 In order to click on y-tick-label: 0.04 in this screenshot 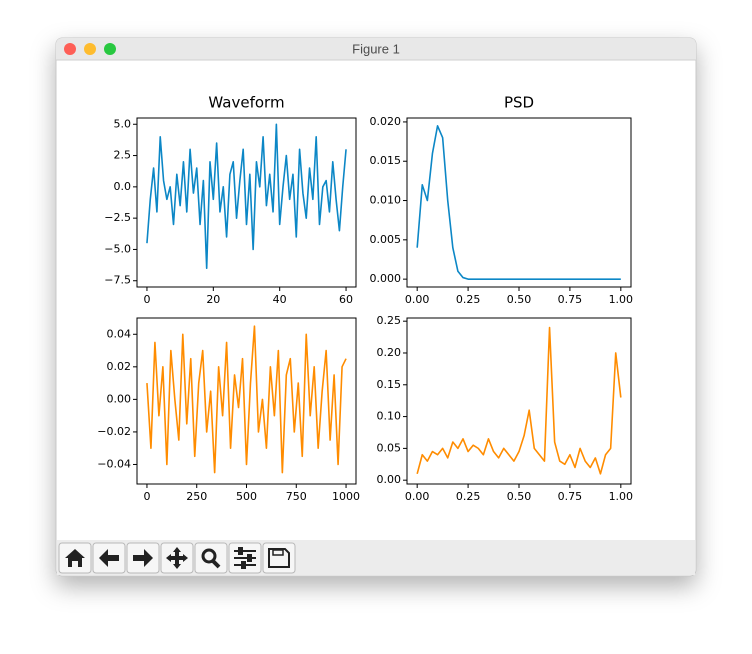, I will do `click(119, 333)`.